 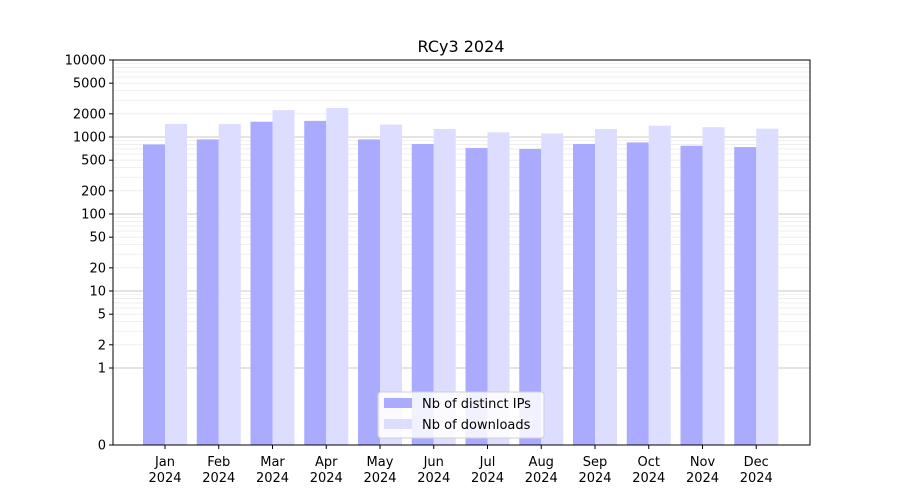 What do you see at coordinates (102, 345) in the screenshot?
I see `y-tick-label: 2` at bounding box center [102, 345].